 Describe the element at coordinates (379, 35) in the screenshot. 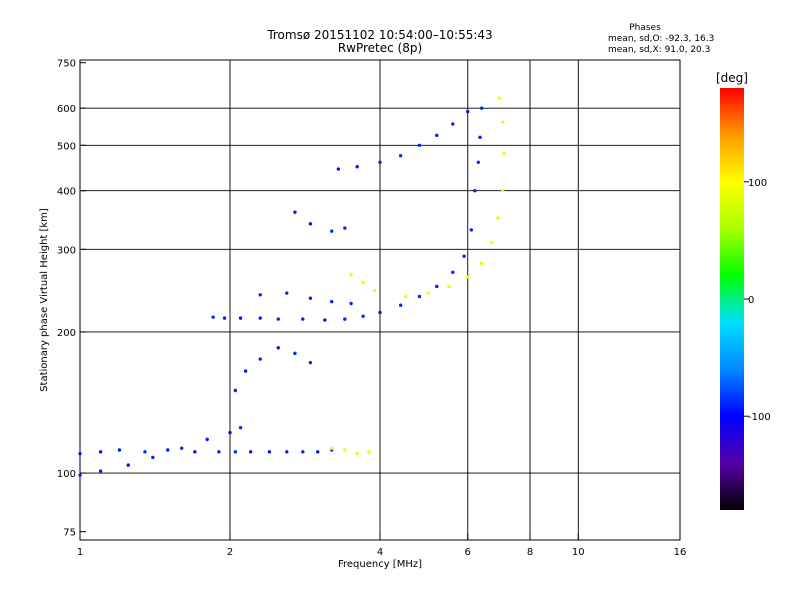

I see `chart-title: Tromsø 20151102 10:54:00–10:55:43` at that location.